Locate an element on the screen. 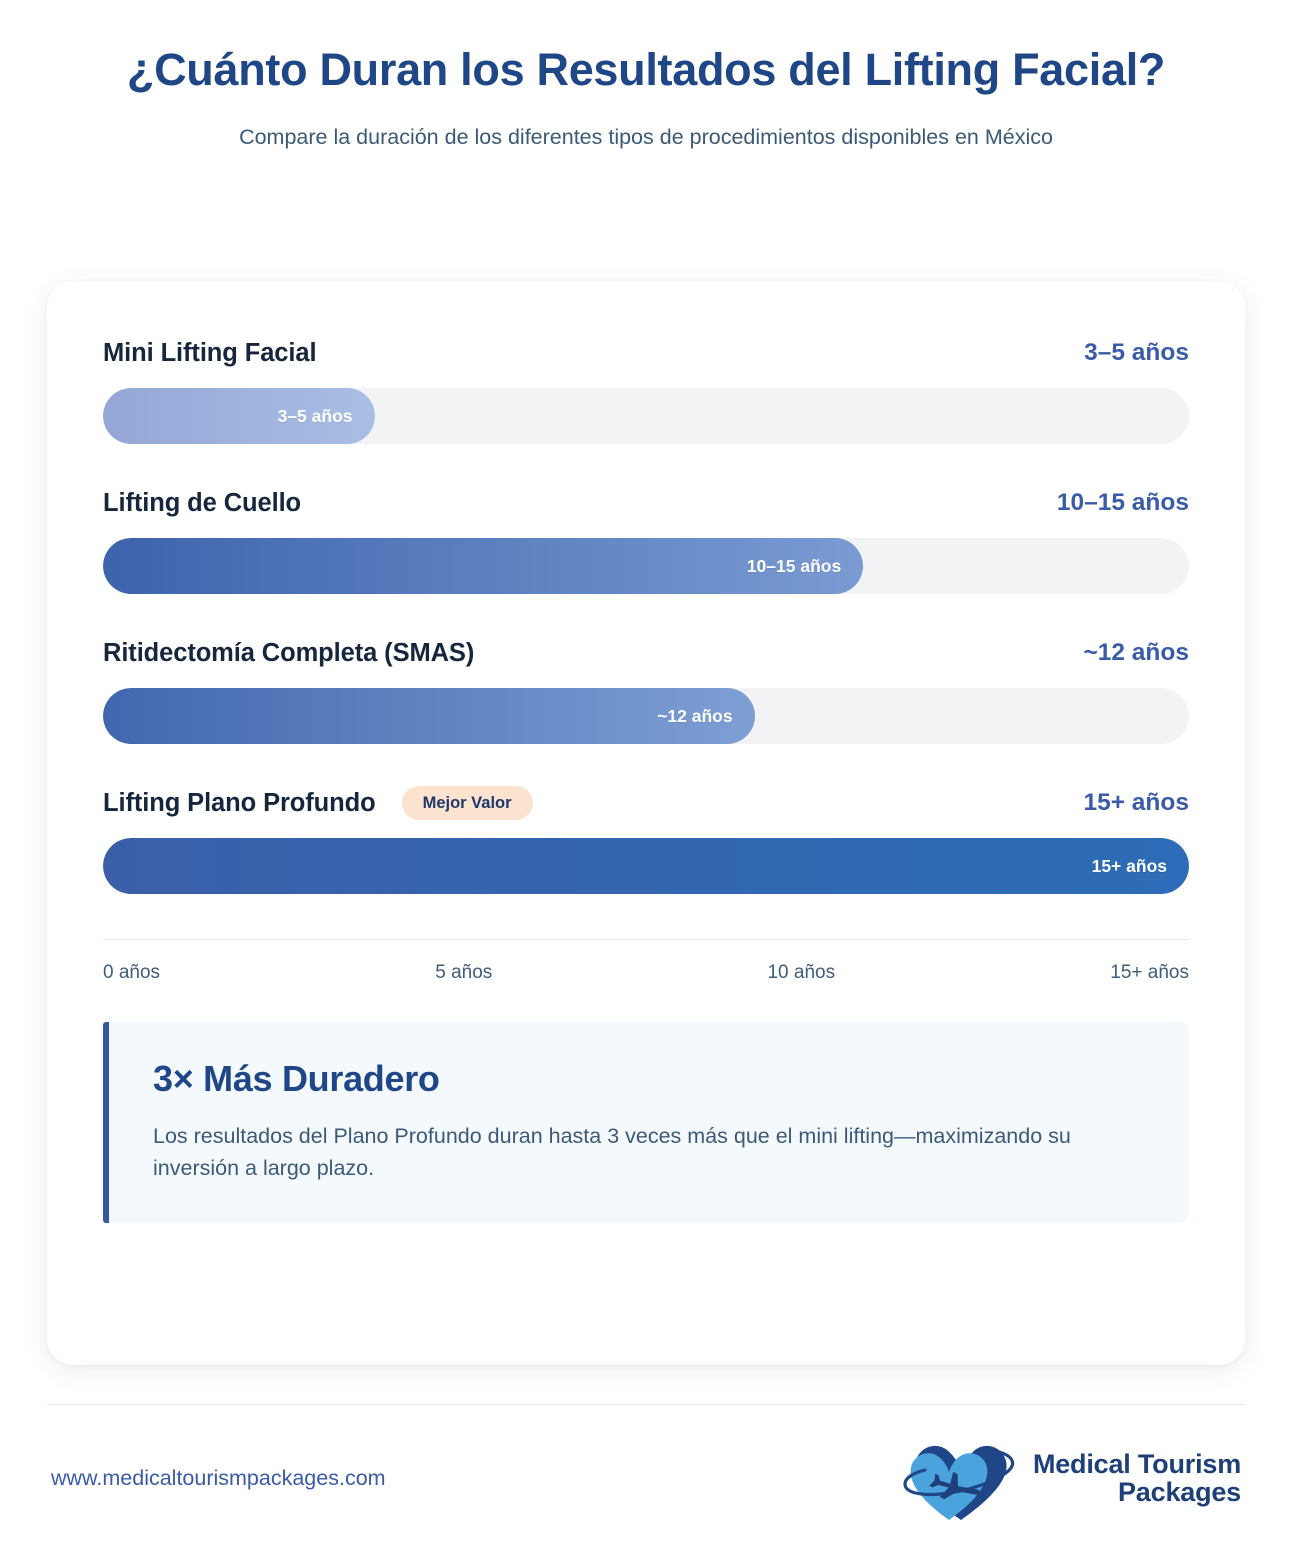 This screenshot has height=1552, width=1292. bar-fill: 10–15 años is located at coordinates (483, 566).